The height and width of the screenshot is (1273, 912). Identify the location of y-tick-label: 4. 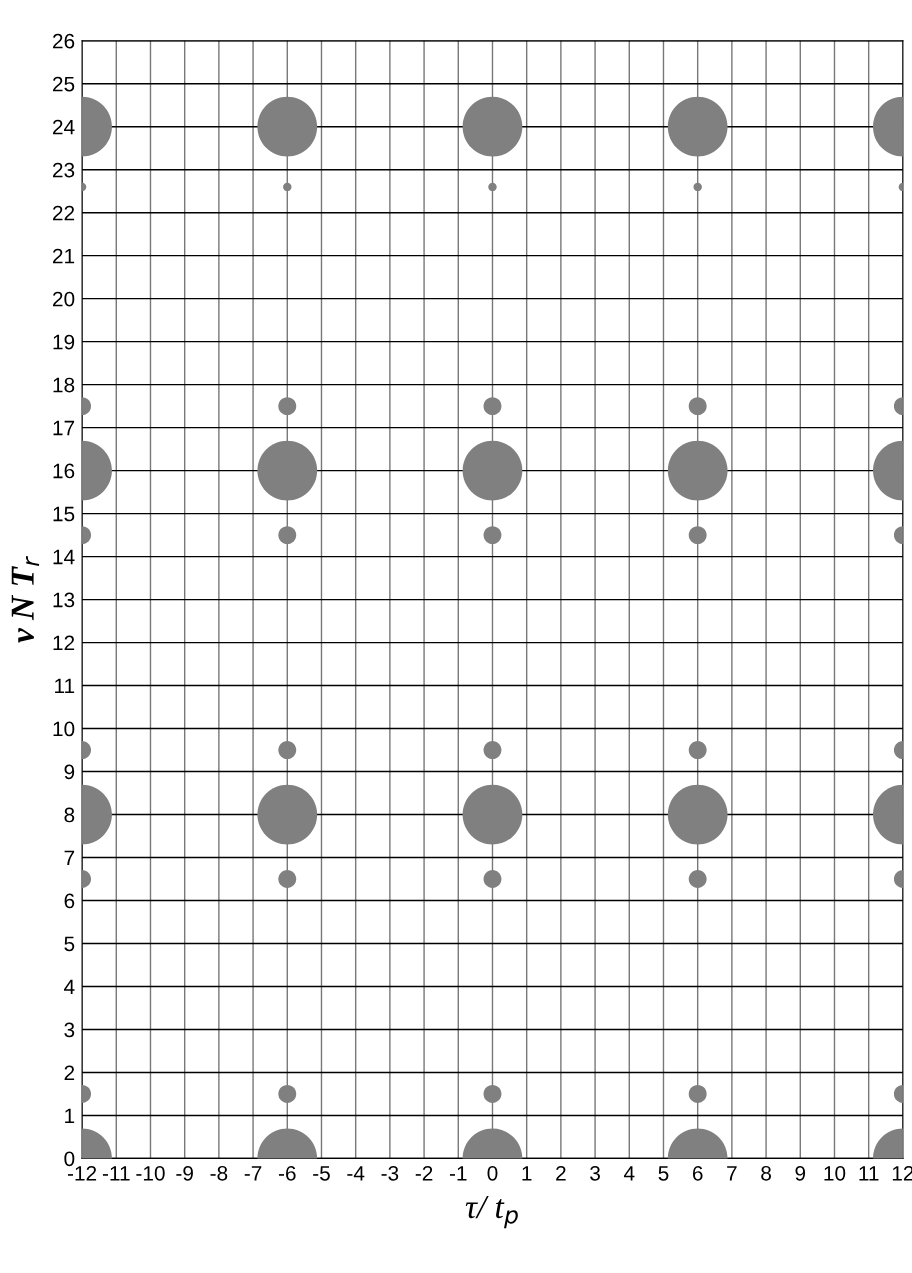
(69, 987).